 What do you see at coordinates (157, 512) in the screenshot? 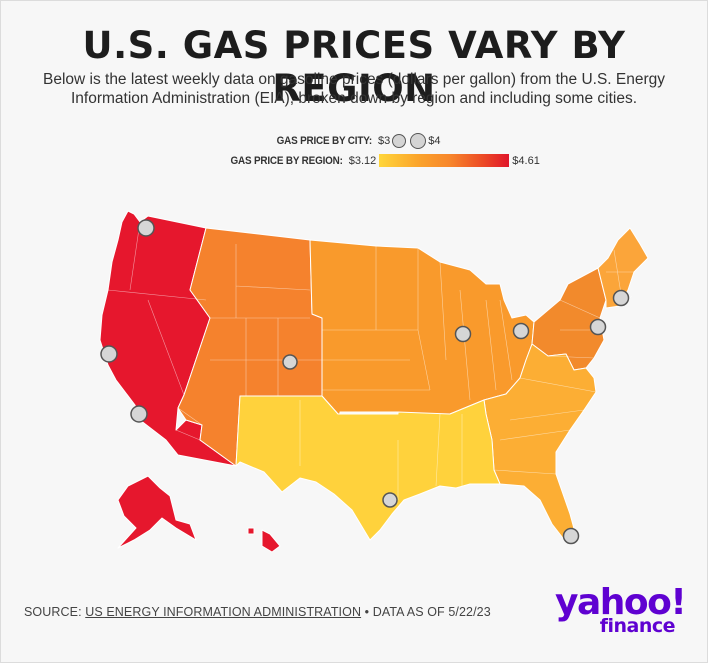
I see `region-alaska` at bounding box center [157, 512].